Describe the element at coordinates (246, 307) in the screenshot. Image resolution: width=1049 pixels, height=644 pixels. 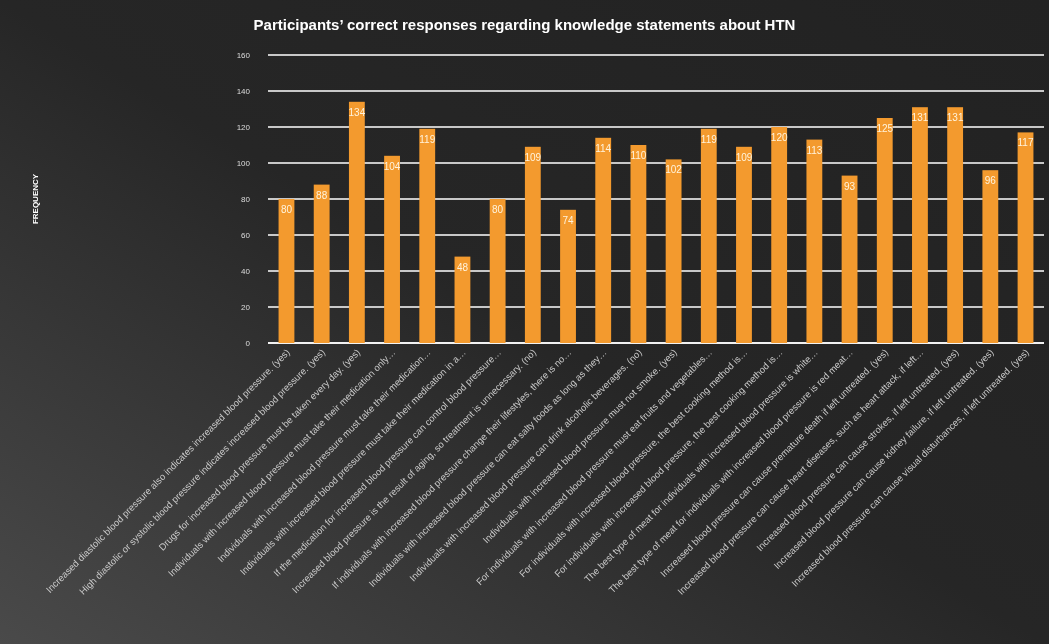
I see `y-tick-label: 20` at that location.